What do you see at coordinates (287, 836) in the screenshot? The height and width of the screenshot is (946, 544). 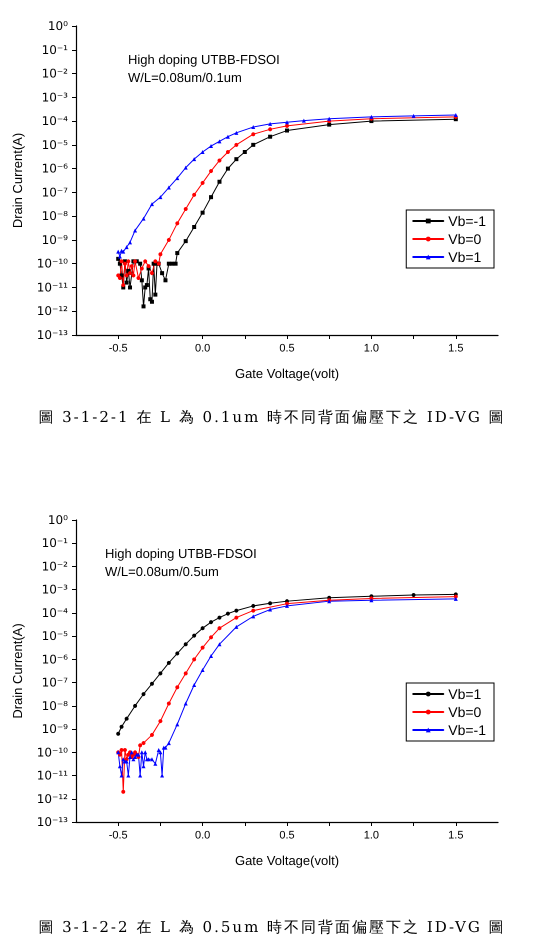 I see `x-tick-label: 0.5` at bounding box center [287, 836].